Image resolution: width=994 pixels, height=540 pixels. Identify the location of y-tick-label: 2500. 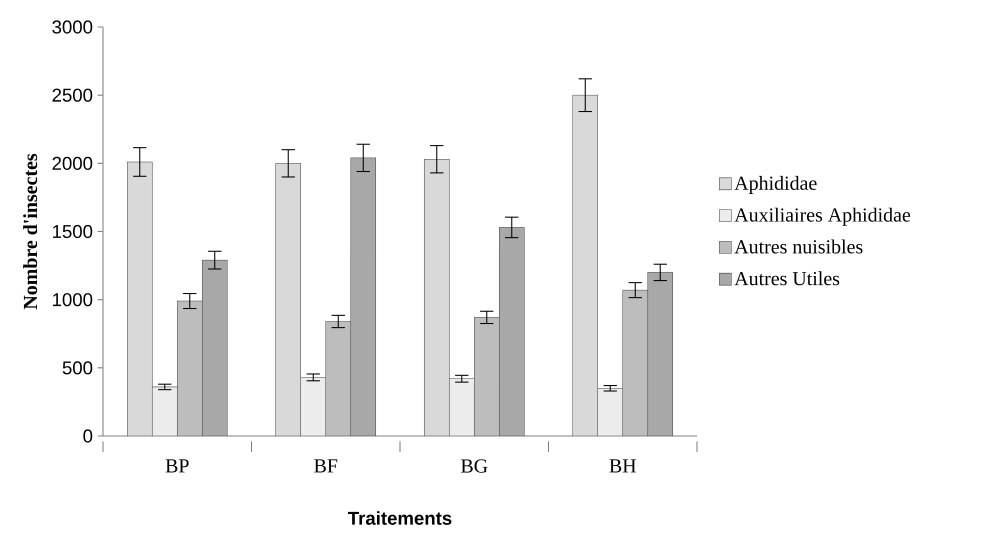
(72, 95).